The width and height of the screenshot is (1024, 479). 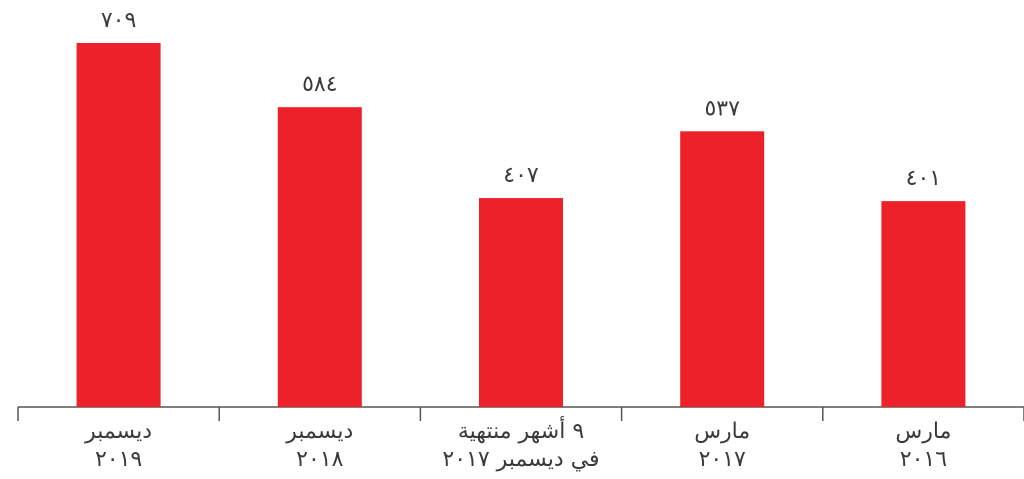 I want to click on data-label: ٤٠١, so click(x=923, y=178).